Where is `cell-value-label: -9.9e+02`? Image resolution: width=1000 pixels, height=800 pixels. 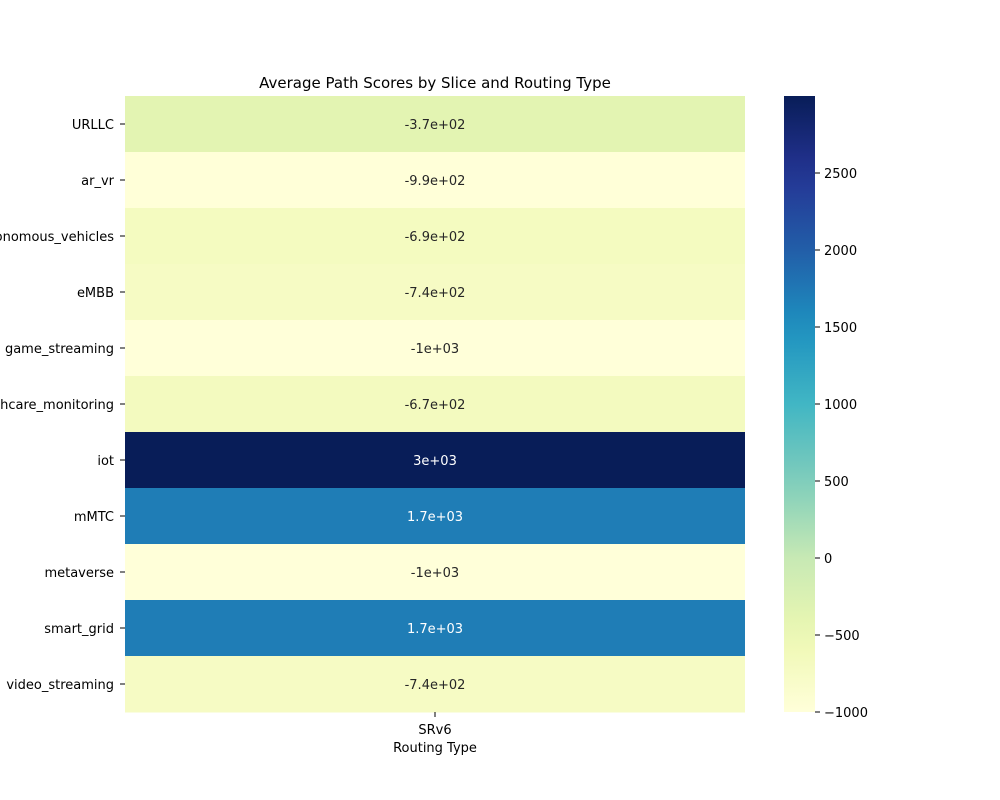 cell-value-label: -9.9e+02 is located at coordinates (435, 181).